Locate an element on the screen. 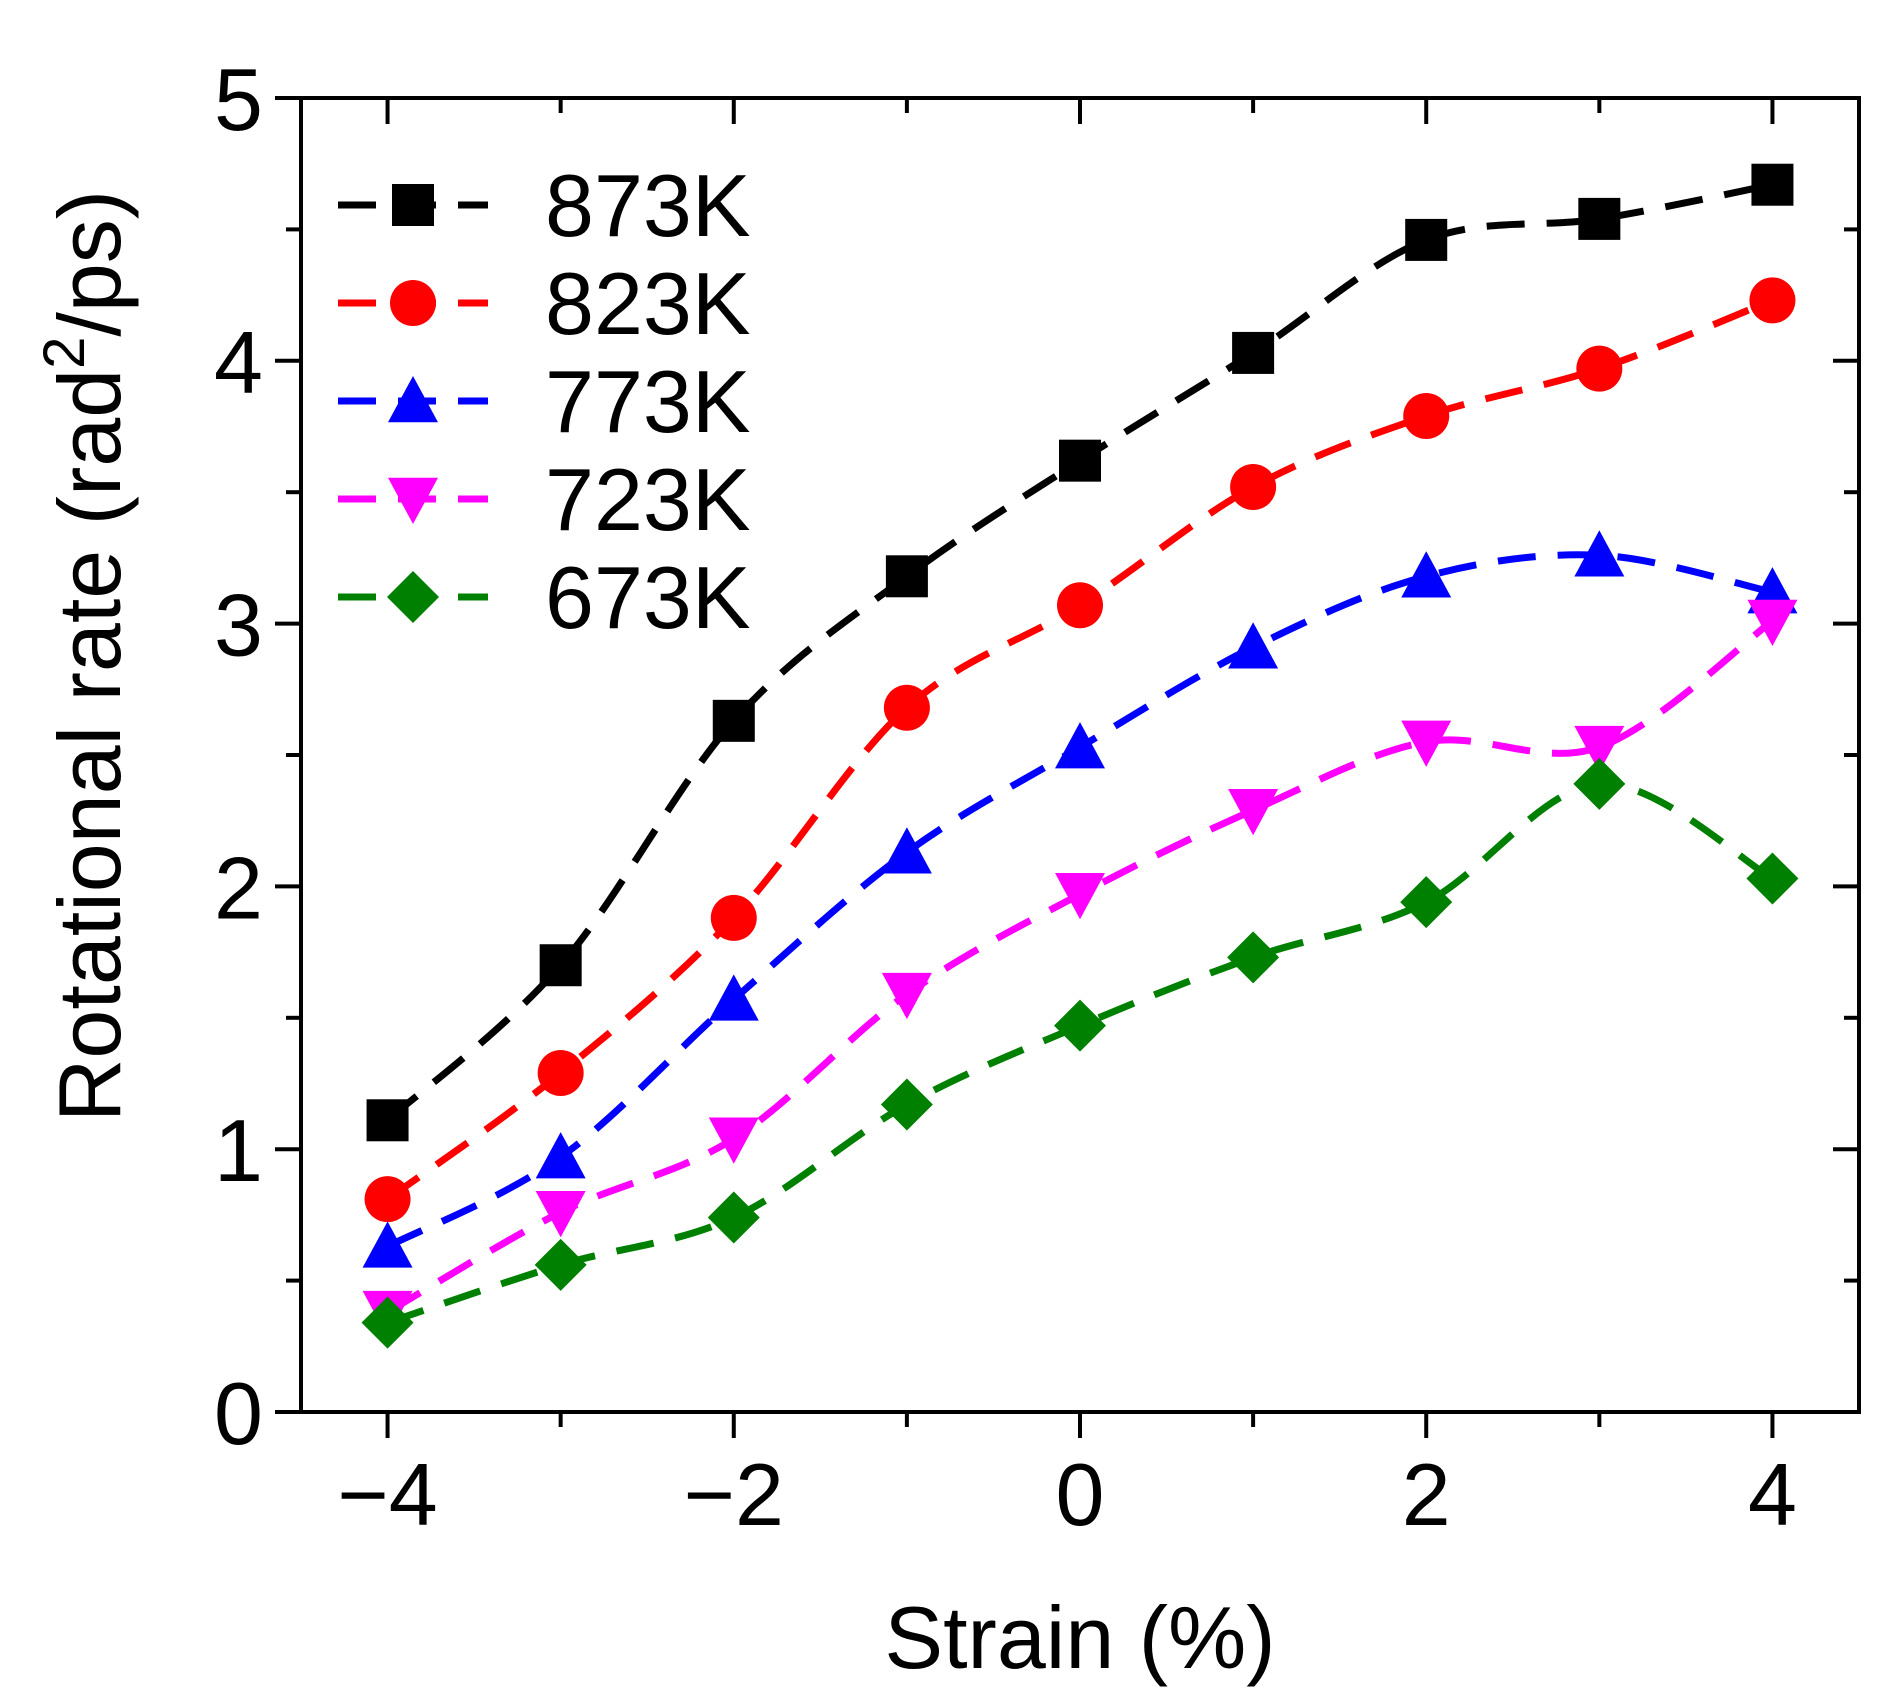 This screenshot has height=1699, width=1892. legend-label: 673K is located at coordinates (648, 597).